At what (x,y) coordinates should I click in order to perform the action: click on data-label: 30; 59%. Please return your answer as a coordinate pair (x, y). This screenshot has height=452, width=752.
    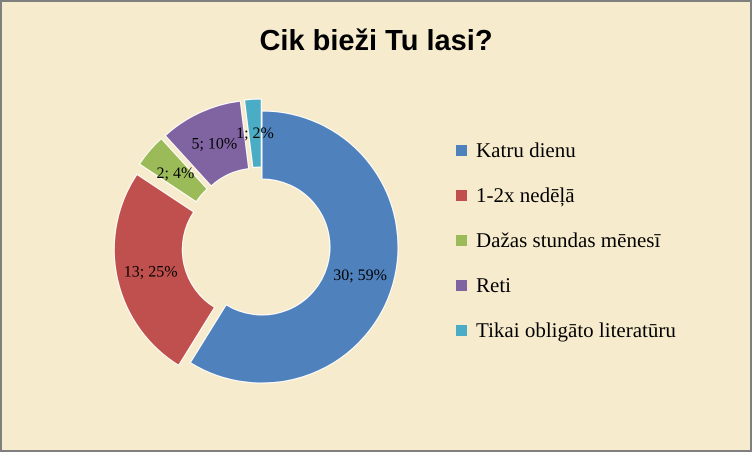
    Looking at the image, I should click on (360, 275).